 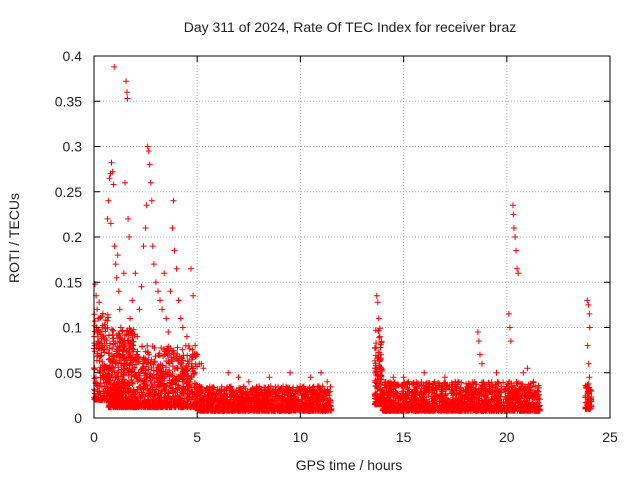 I want to click on x-tick-label: 5, so click(x=197, y=437).